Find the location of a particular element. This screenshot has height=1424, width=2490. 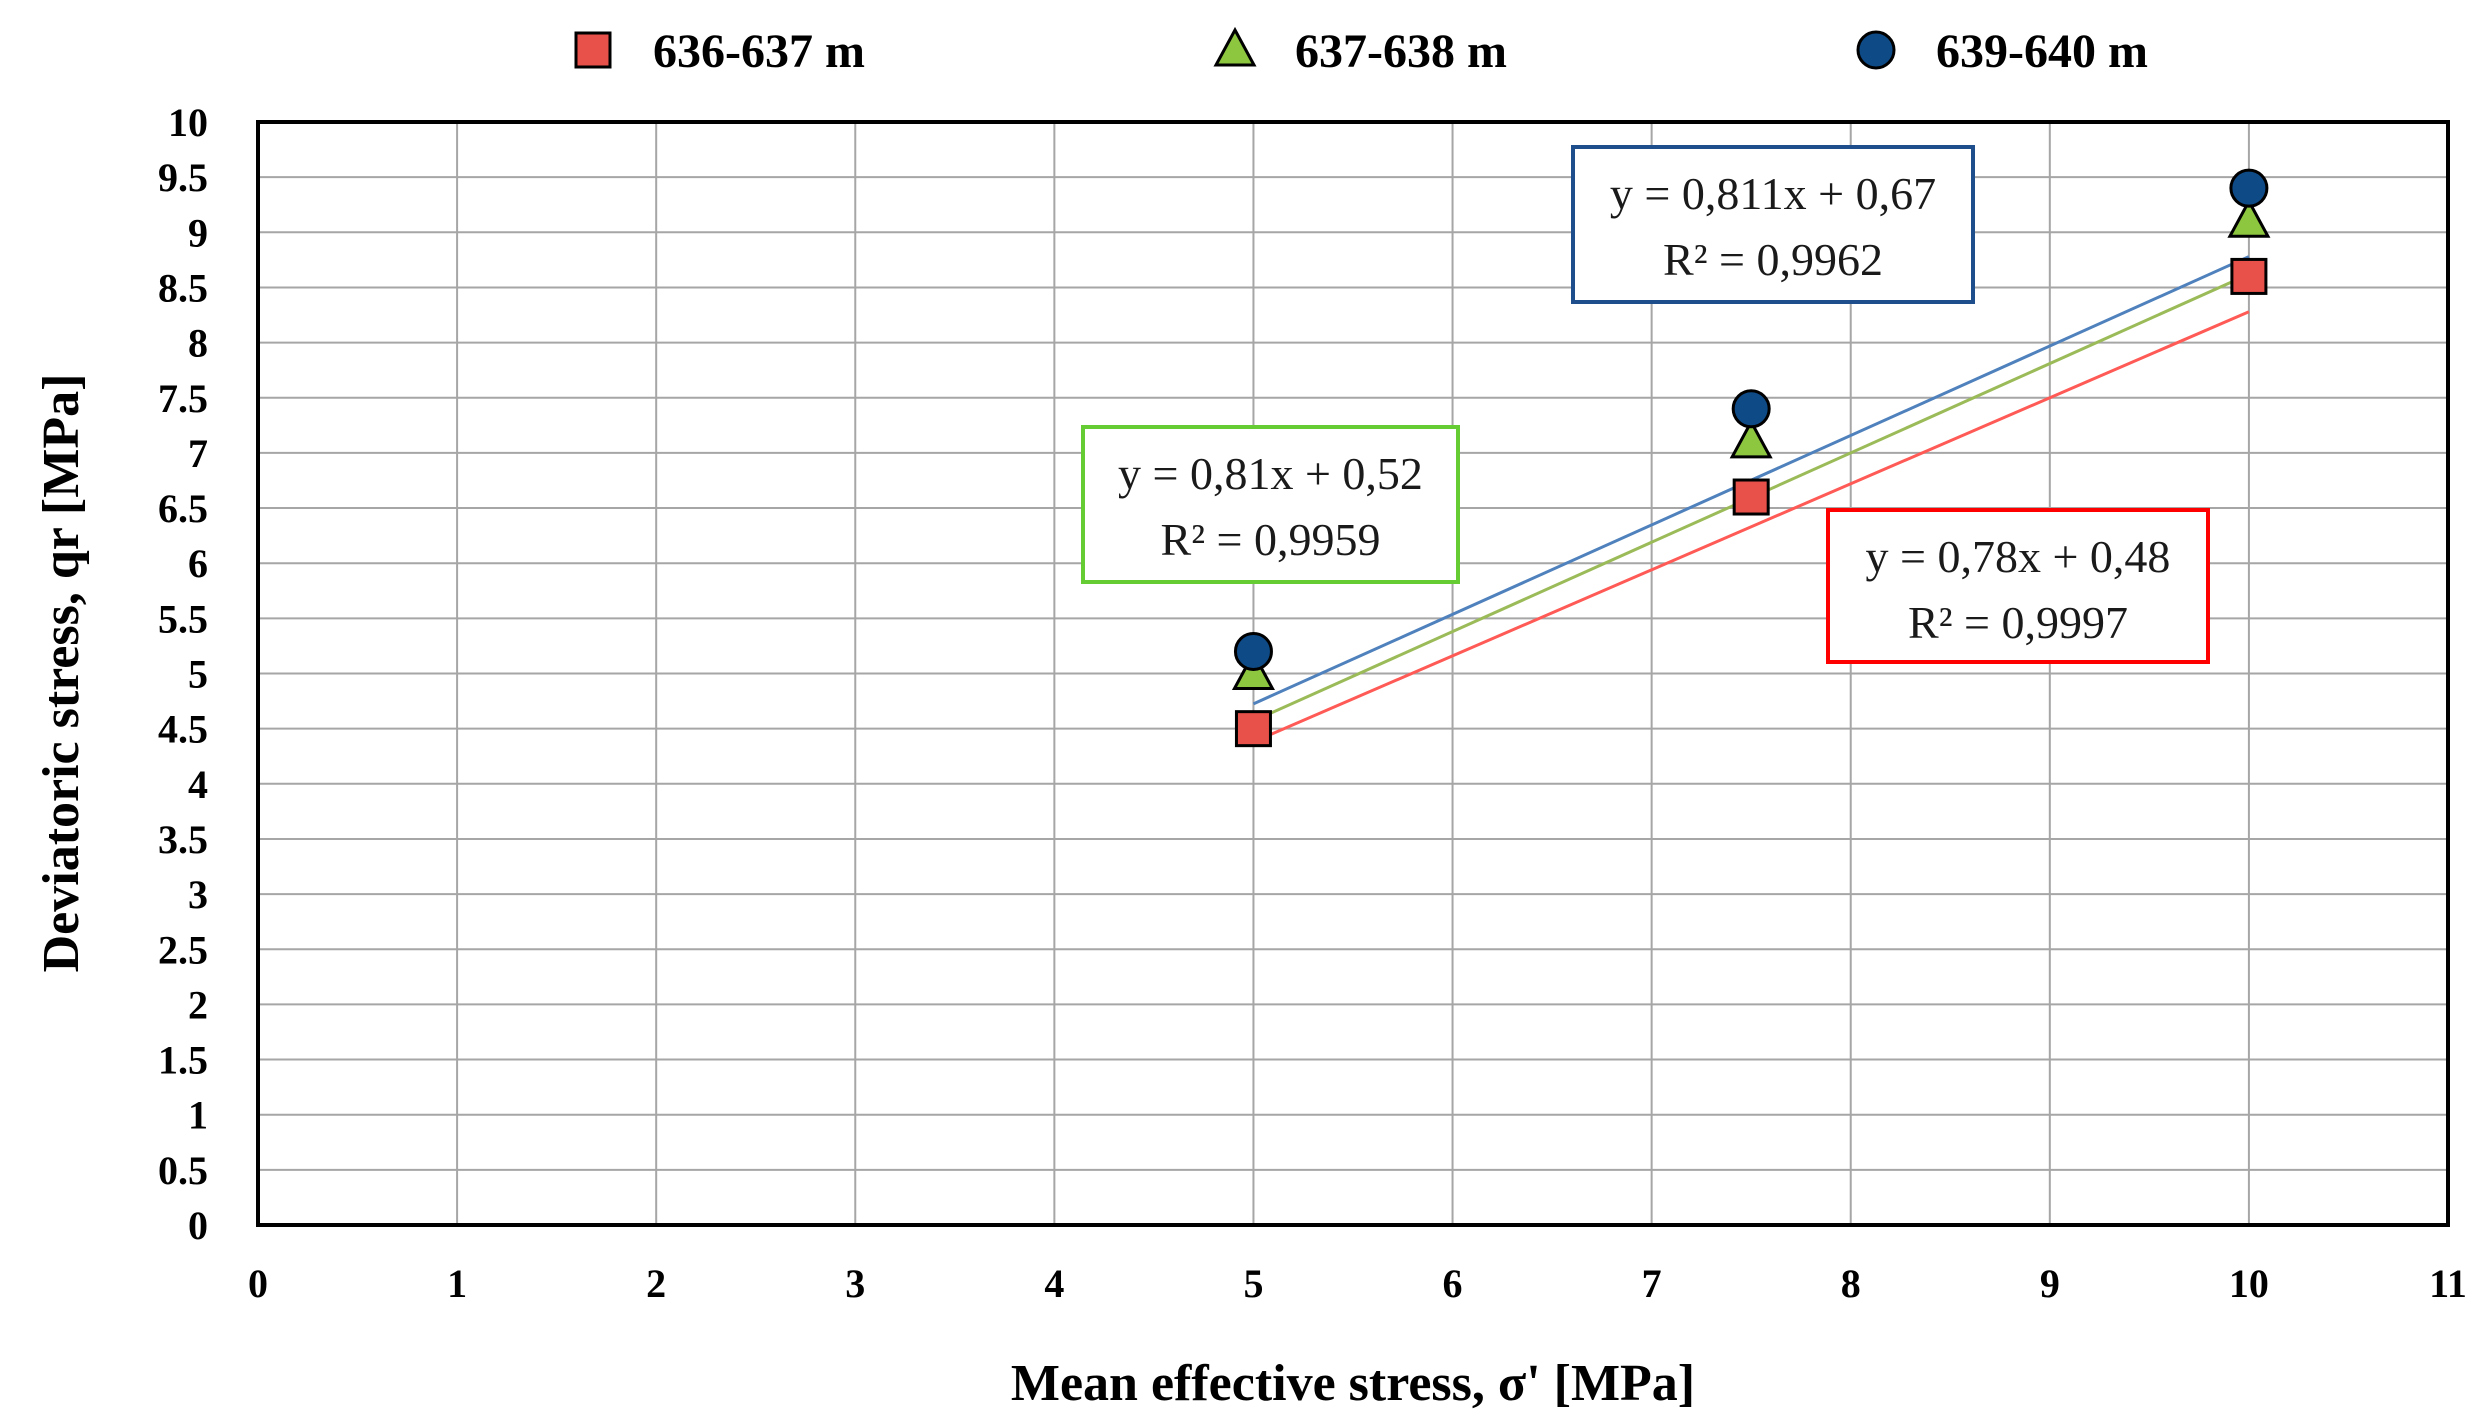

y-tick-label: 2.5 is located at coordinates (183, 949).